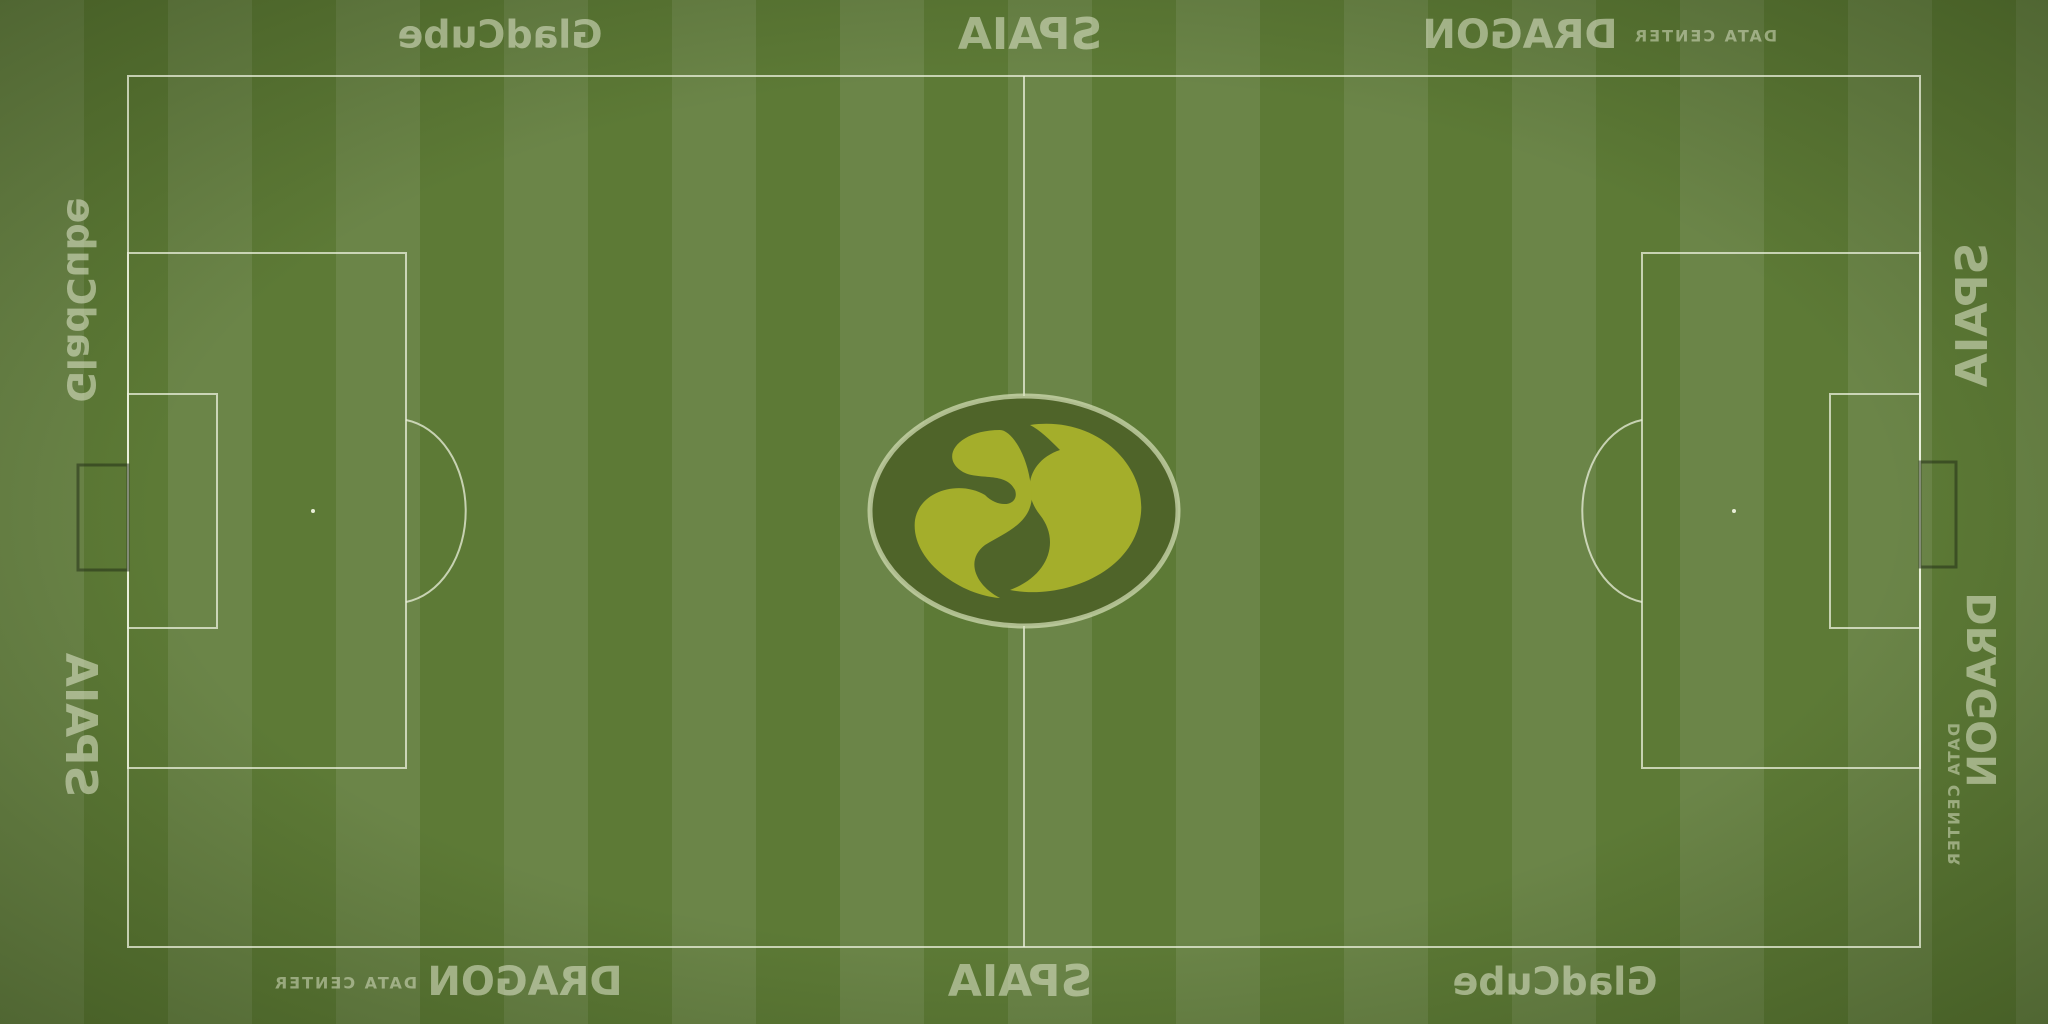 The image size is (2048, 1024). Describe the element at coordinates (1976, 555) in the screenshot. I see `right-ads: SPAIA DRAGON DATA CENTER` at that location.